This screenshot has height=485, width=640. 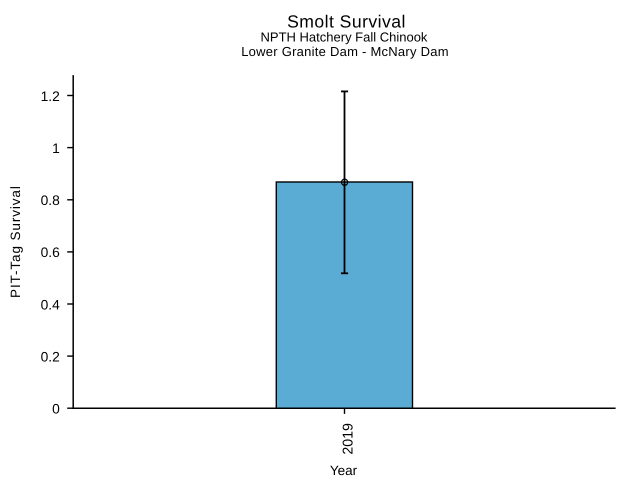 I want to click on svg-text: 2019, so click(x=348, y=439).